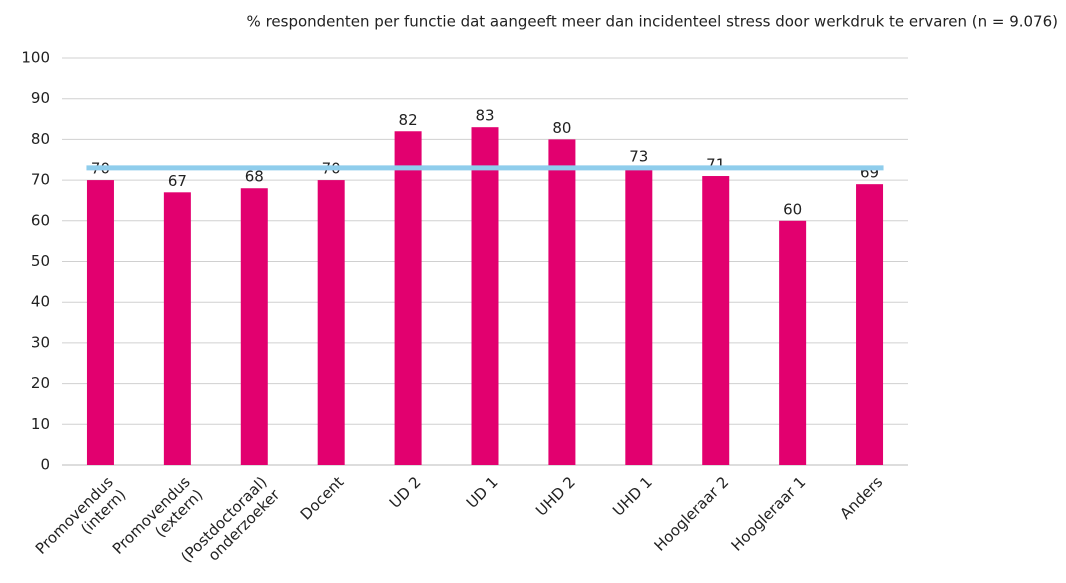 Image resolution: width=1066 pixels, height=583 pixels. What do you see at coordinates (45, 465) in the screenshot?
I see `y-tick-label: 0` at bounding box center [45, 465].